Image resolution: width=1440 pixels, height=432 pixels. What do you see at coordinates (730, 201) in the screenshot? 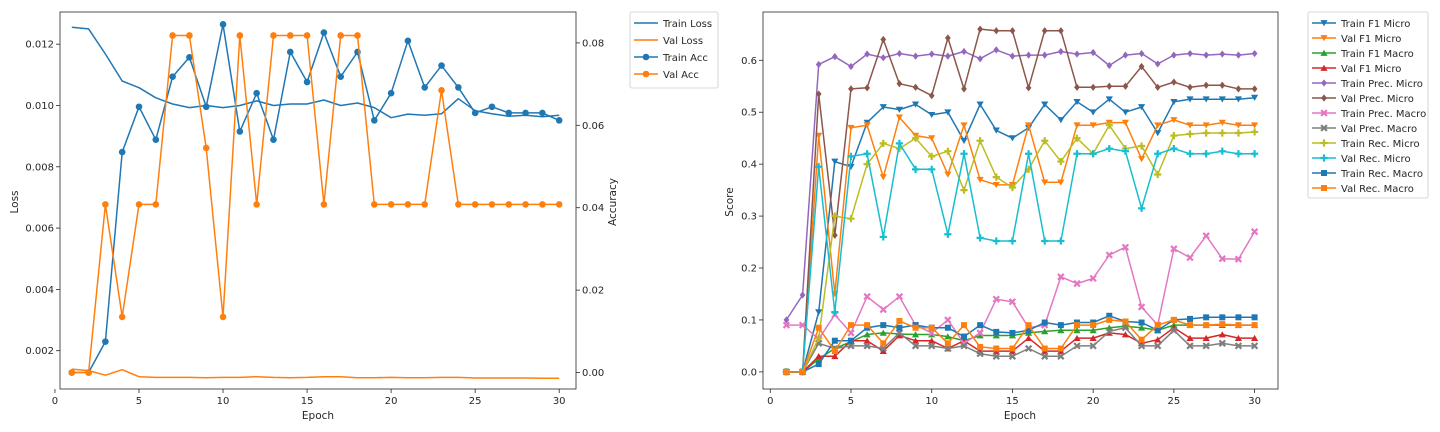
I see `chart1-ylabel: Score` at bounding box center [730, 201].